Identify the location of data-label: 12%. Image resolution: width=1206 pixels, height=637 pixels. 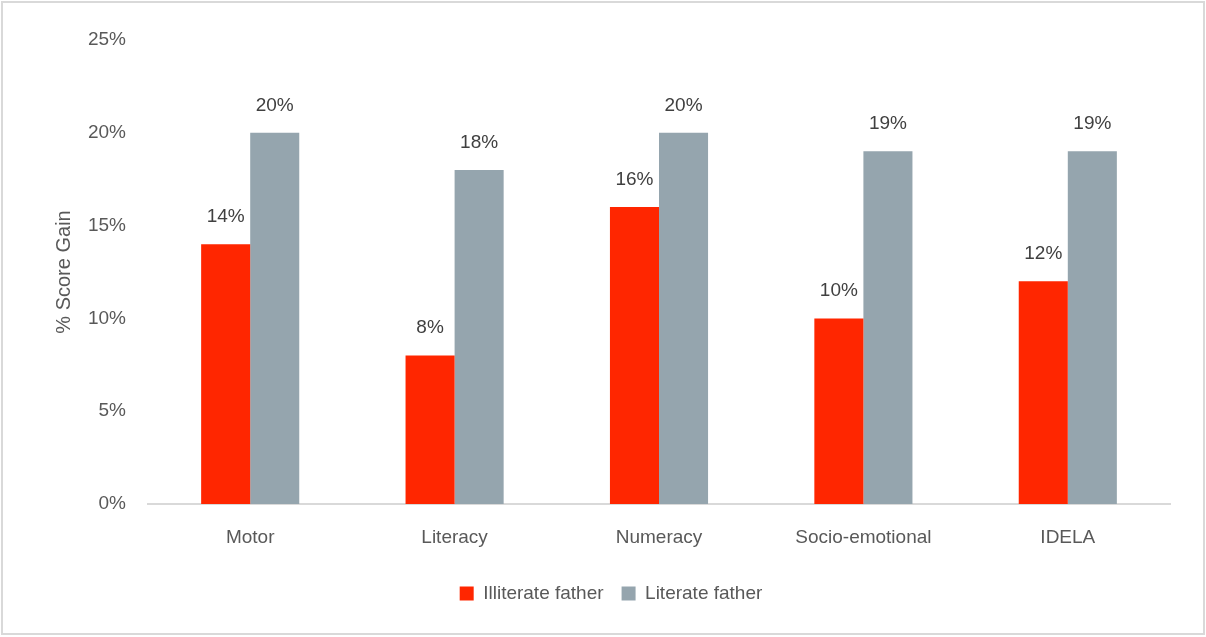
(1043, 253).